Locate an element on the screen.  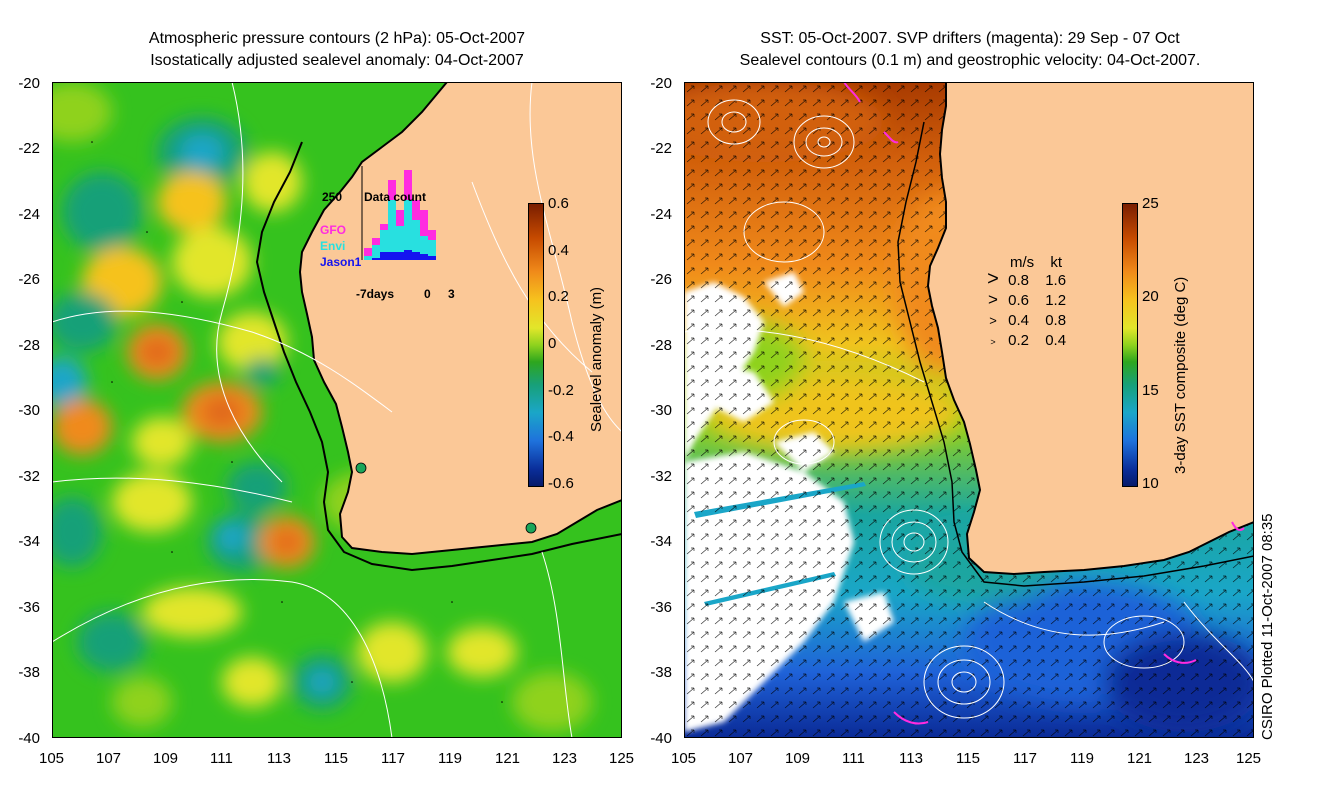
legend-kt-value: 1.6 is located at coordinates (1056, 280).